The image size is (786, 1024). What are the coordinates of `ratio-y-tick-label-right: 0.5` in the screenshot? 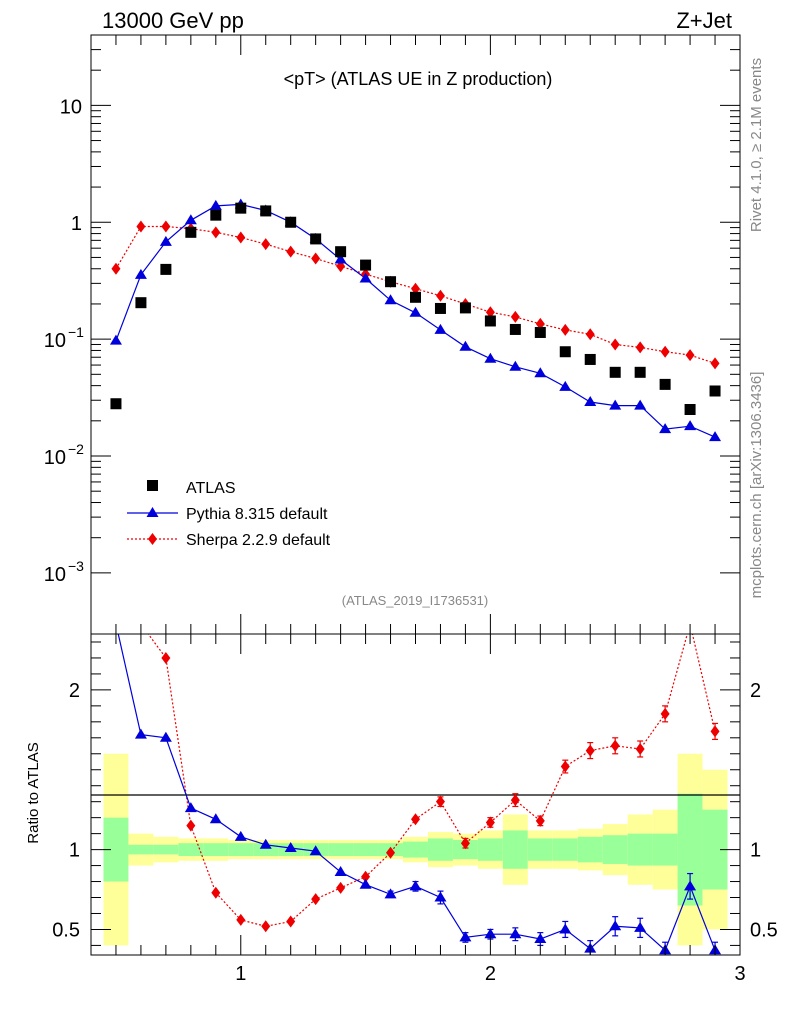 It's located at (764, 930).